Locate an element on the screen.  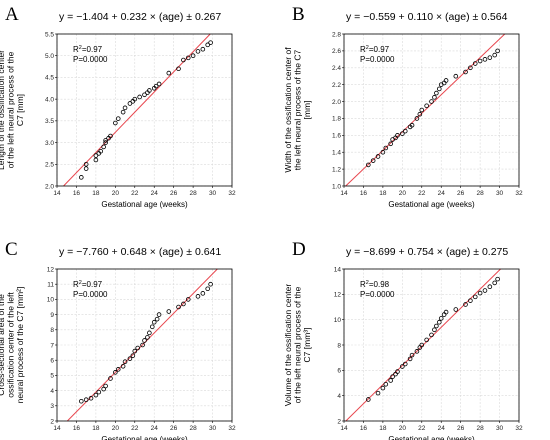
r-squared-exponent: 2 is located at coordinates (367, 283).